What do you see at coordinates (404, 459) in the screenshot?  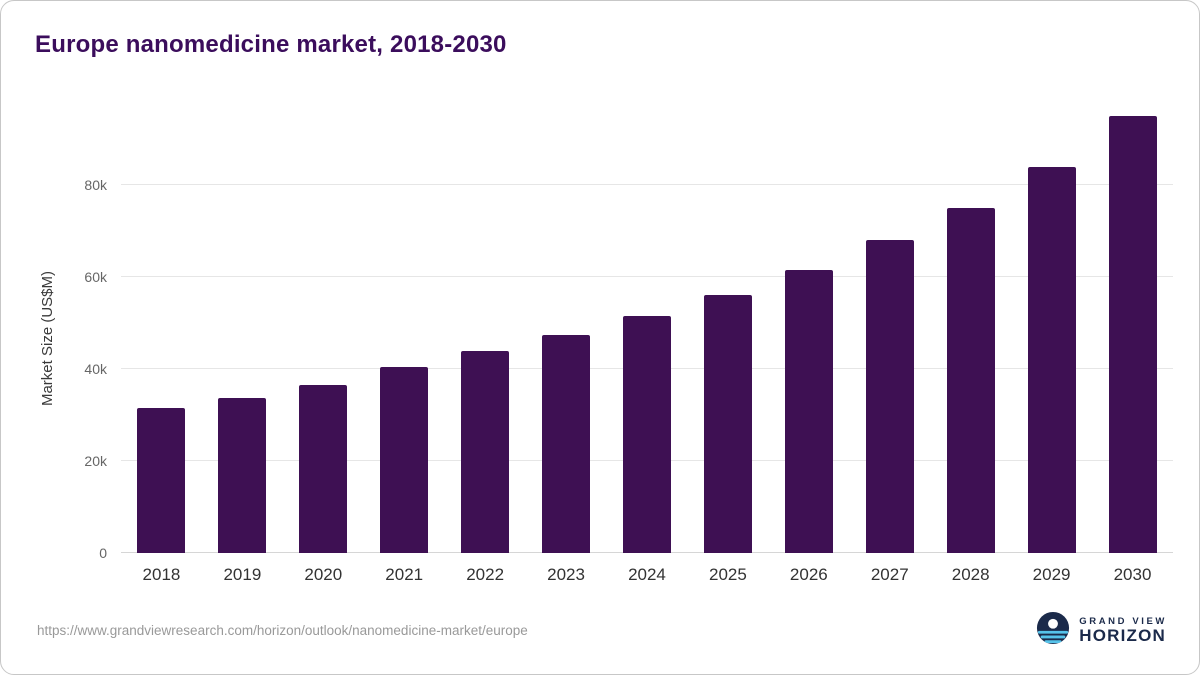 I see `bar-2021` at bounding box center [404, 459].